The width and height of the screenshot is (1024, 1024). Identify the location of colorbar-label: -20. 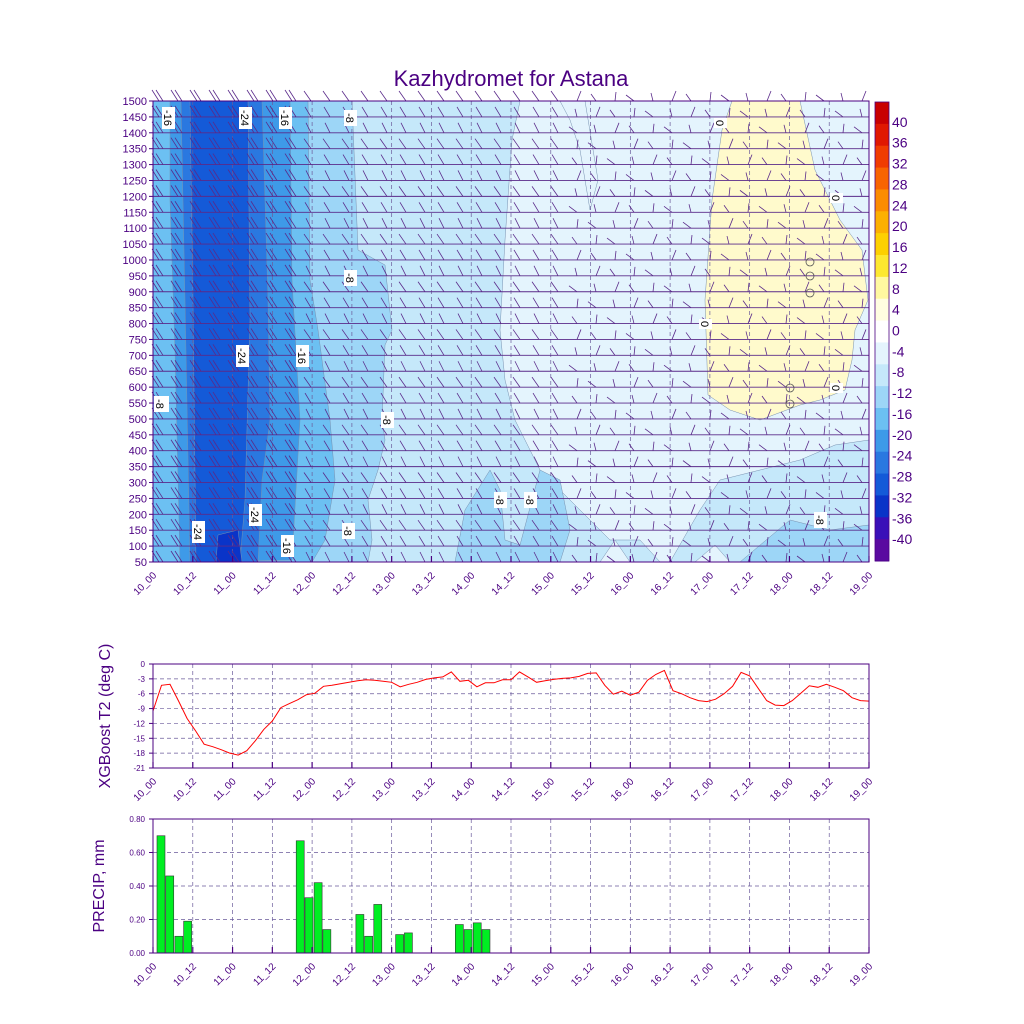
(902, 435).